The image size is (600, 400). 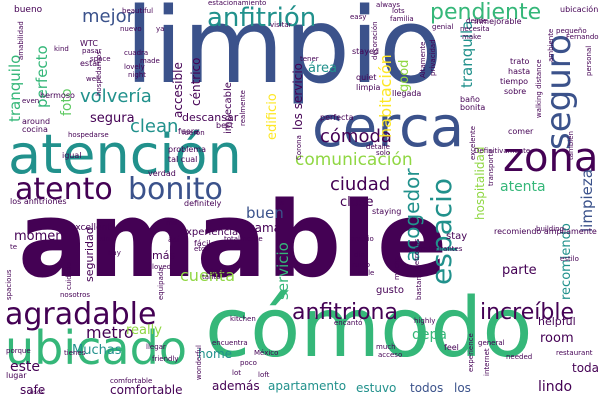 I want to click on word: verdad, so click(x=162, y=173).